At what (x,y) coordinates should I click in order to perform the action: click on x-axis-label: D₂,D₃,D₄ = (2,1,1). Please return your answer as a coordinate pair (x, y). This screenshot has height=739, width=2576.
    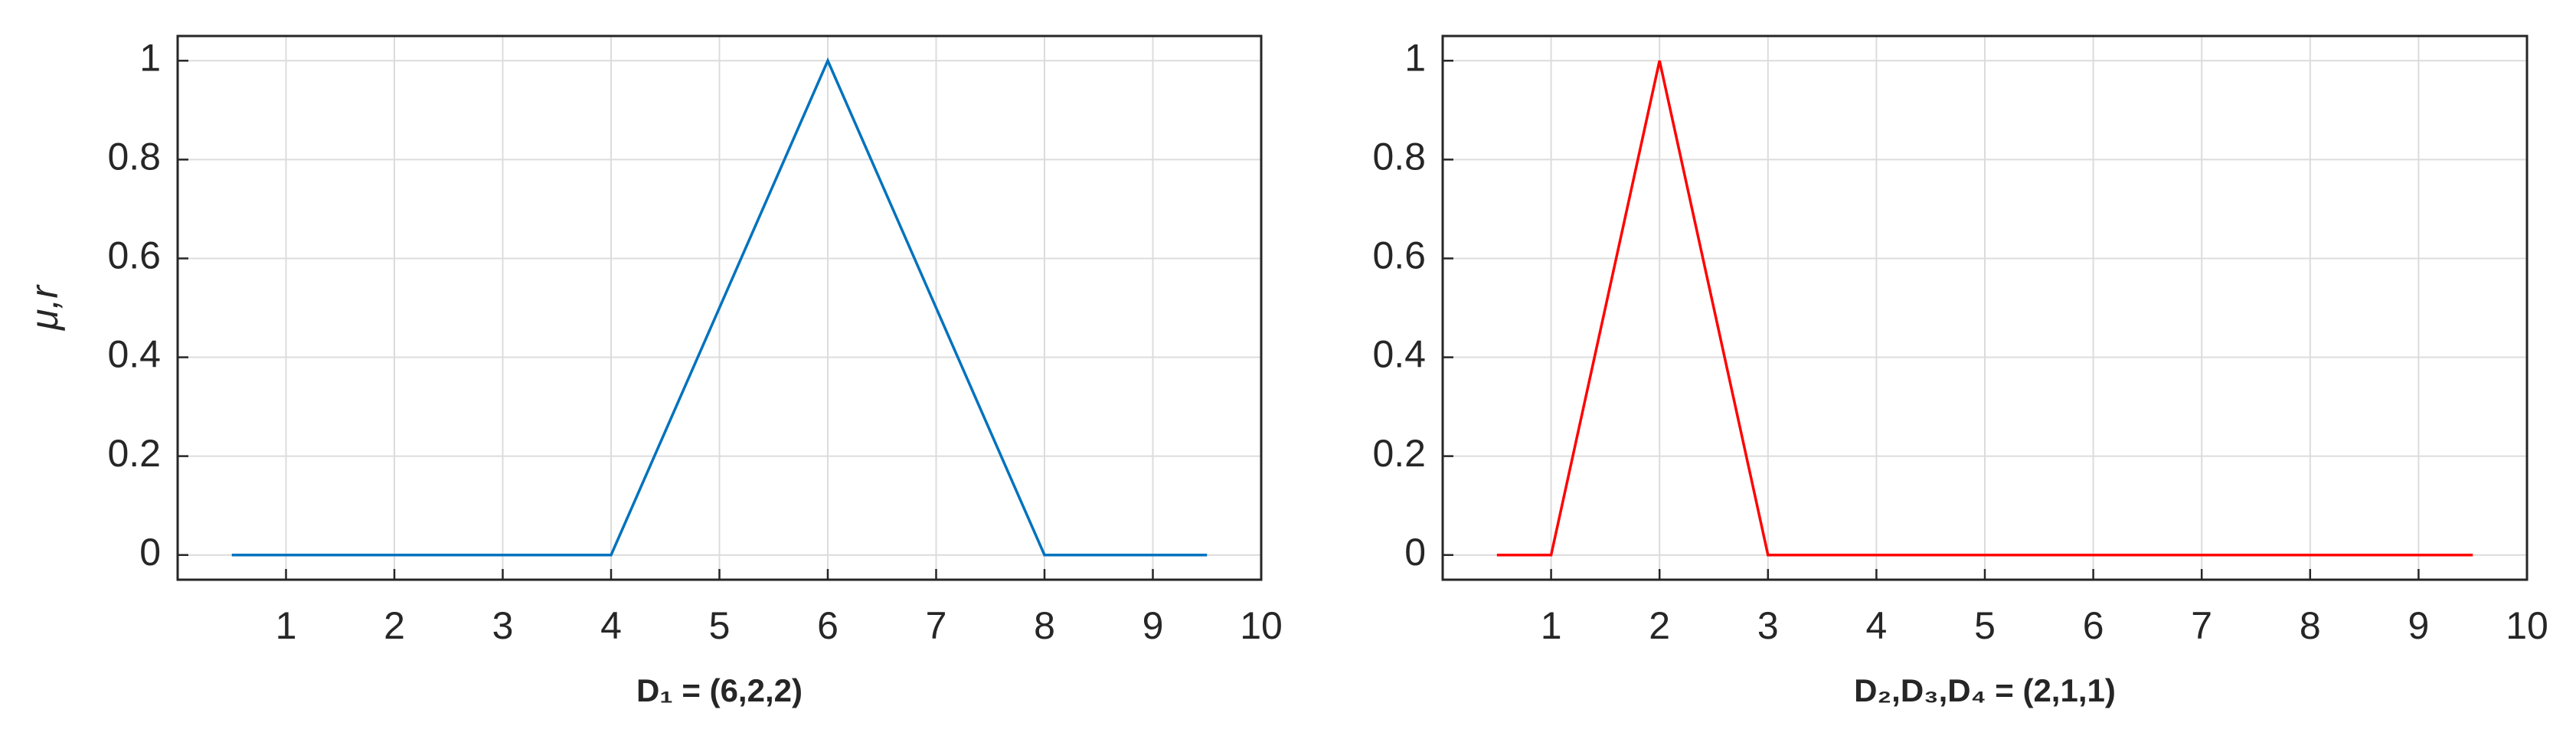
    Looking at the image, I should click on (1985, 690).